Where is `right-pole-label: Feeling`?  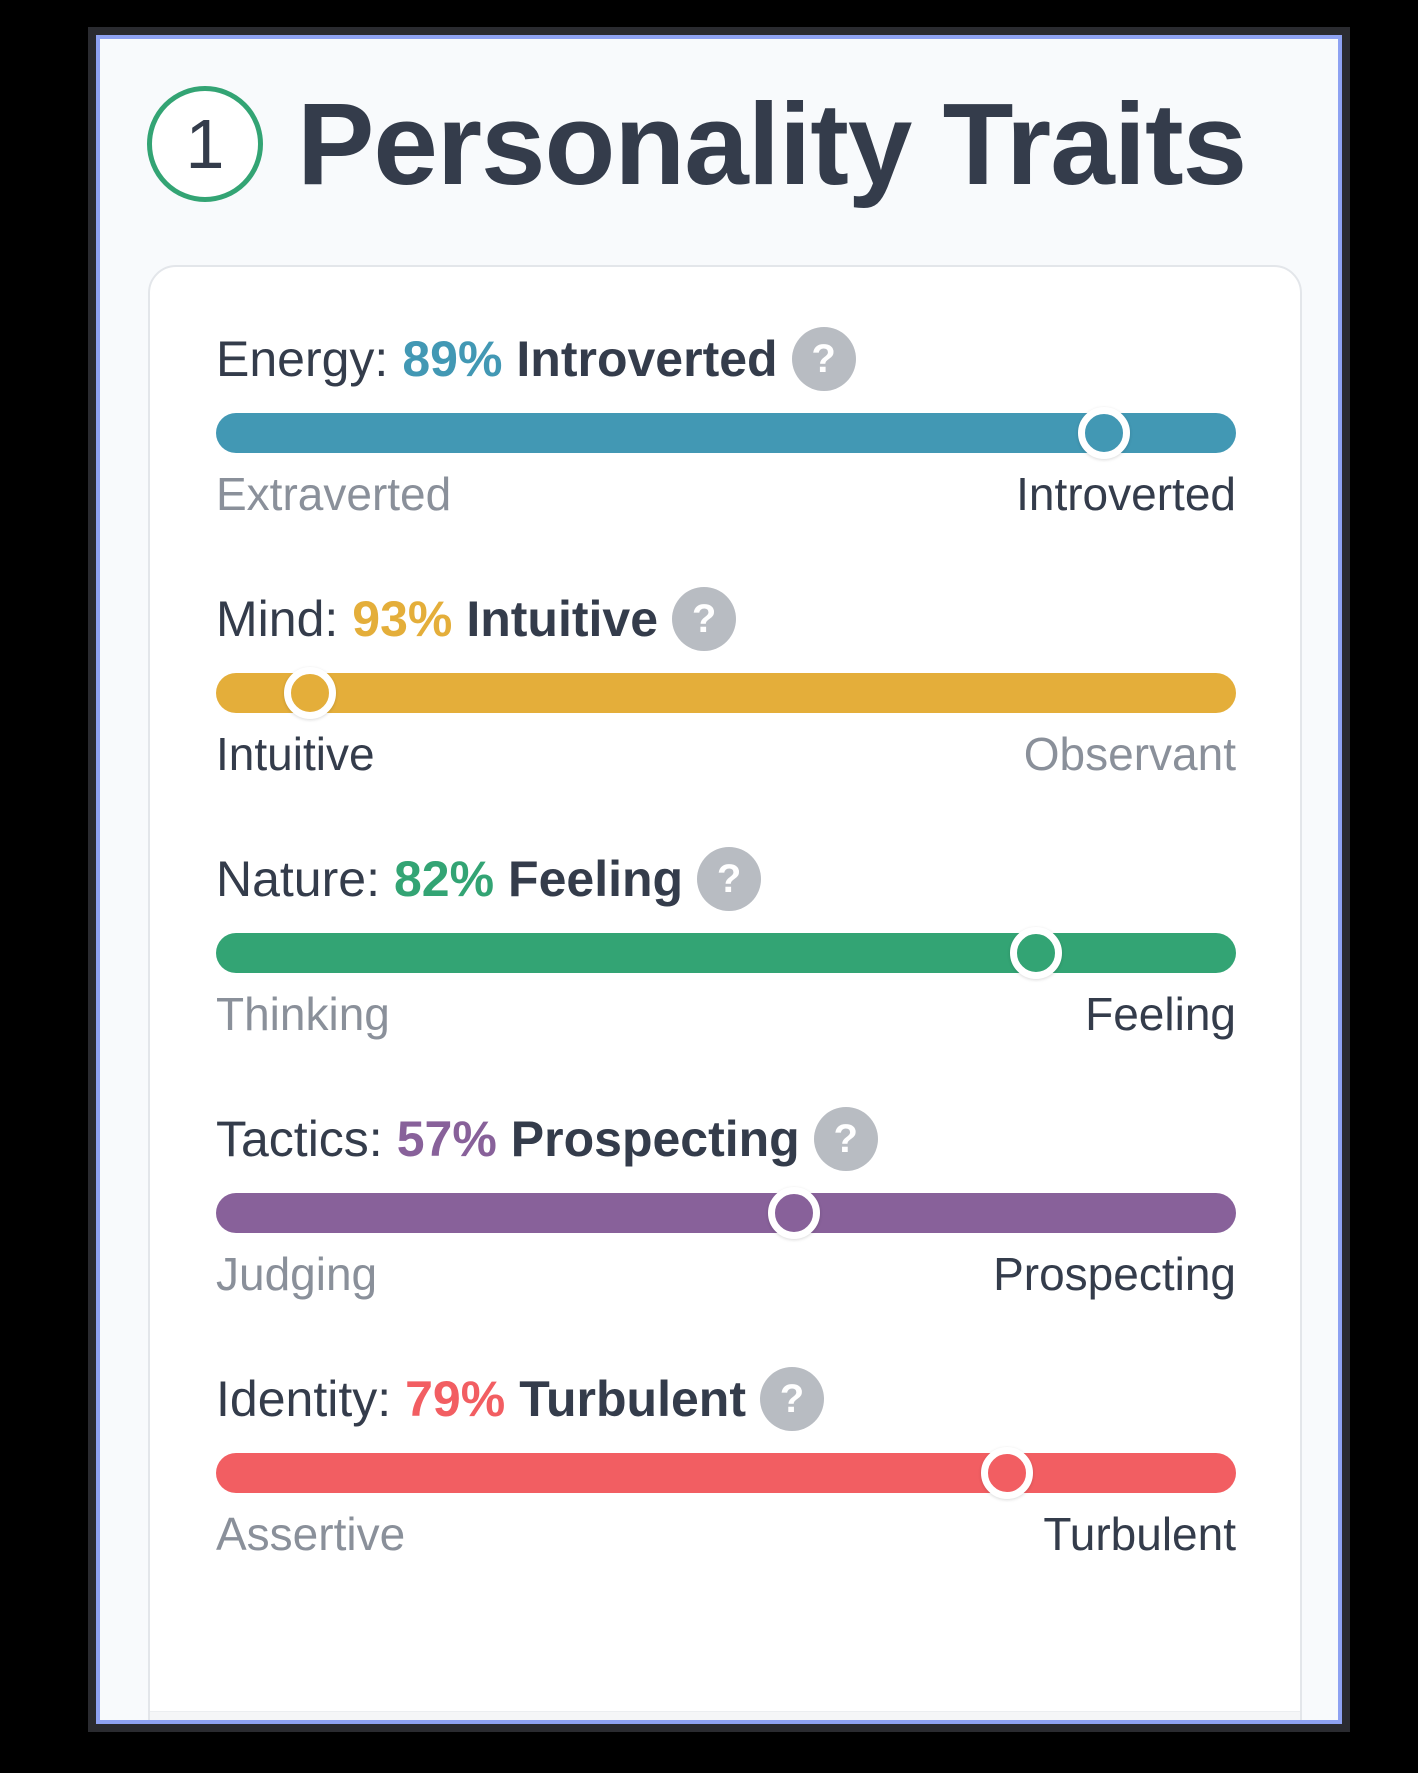
right-pole-label: Feeling is located at coordinates (1160, 1014).